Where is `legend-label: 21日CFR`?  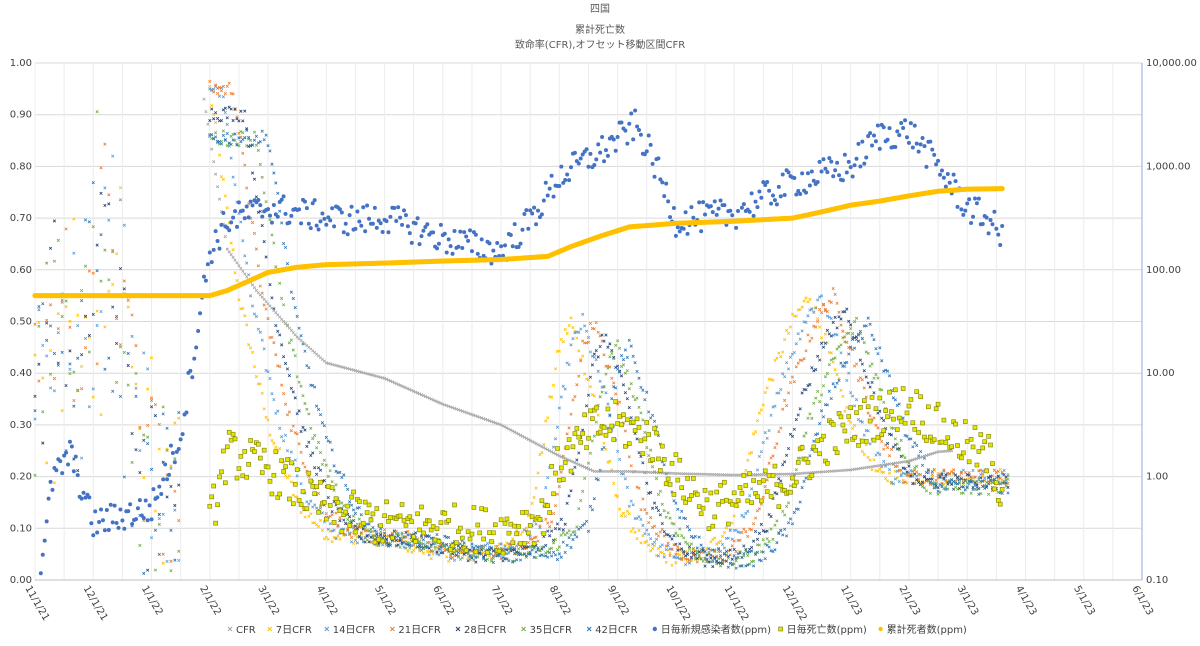
legend-label: 21日CFR is located at coordinates (419, 630).